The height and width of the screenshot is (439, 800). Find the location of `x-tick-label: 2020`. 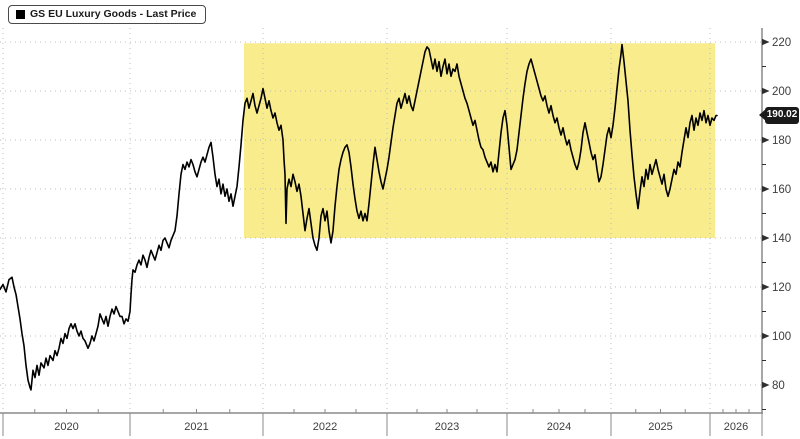

x-tick-label: 2020 is located at coordinates (66, 427).